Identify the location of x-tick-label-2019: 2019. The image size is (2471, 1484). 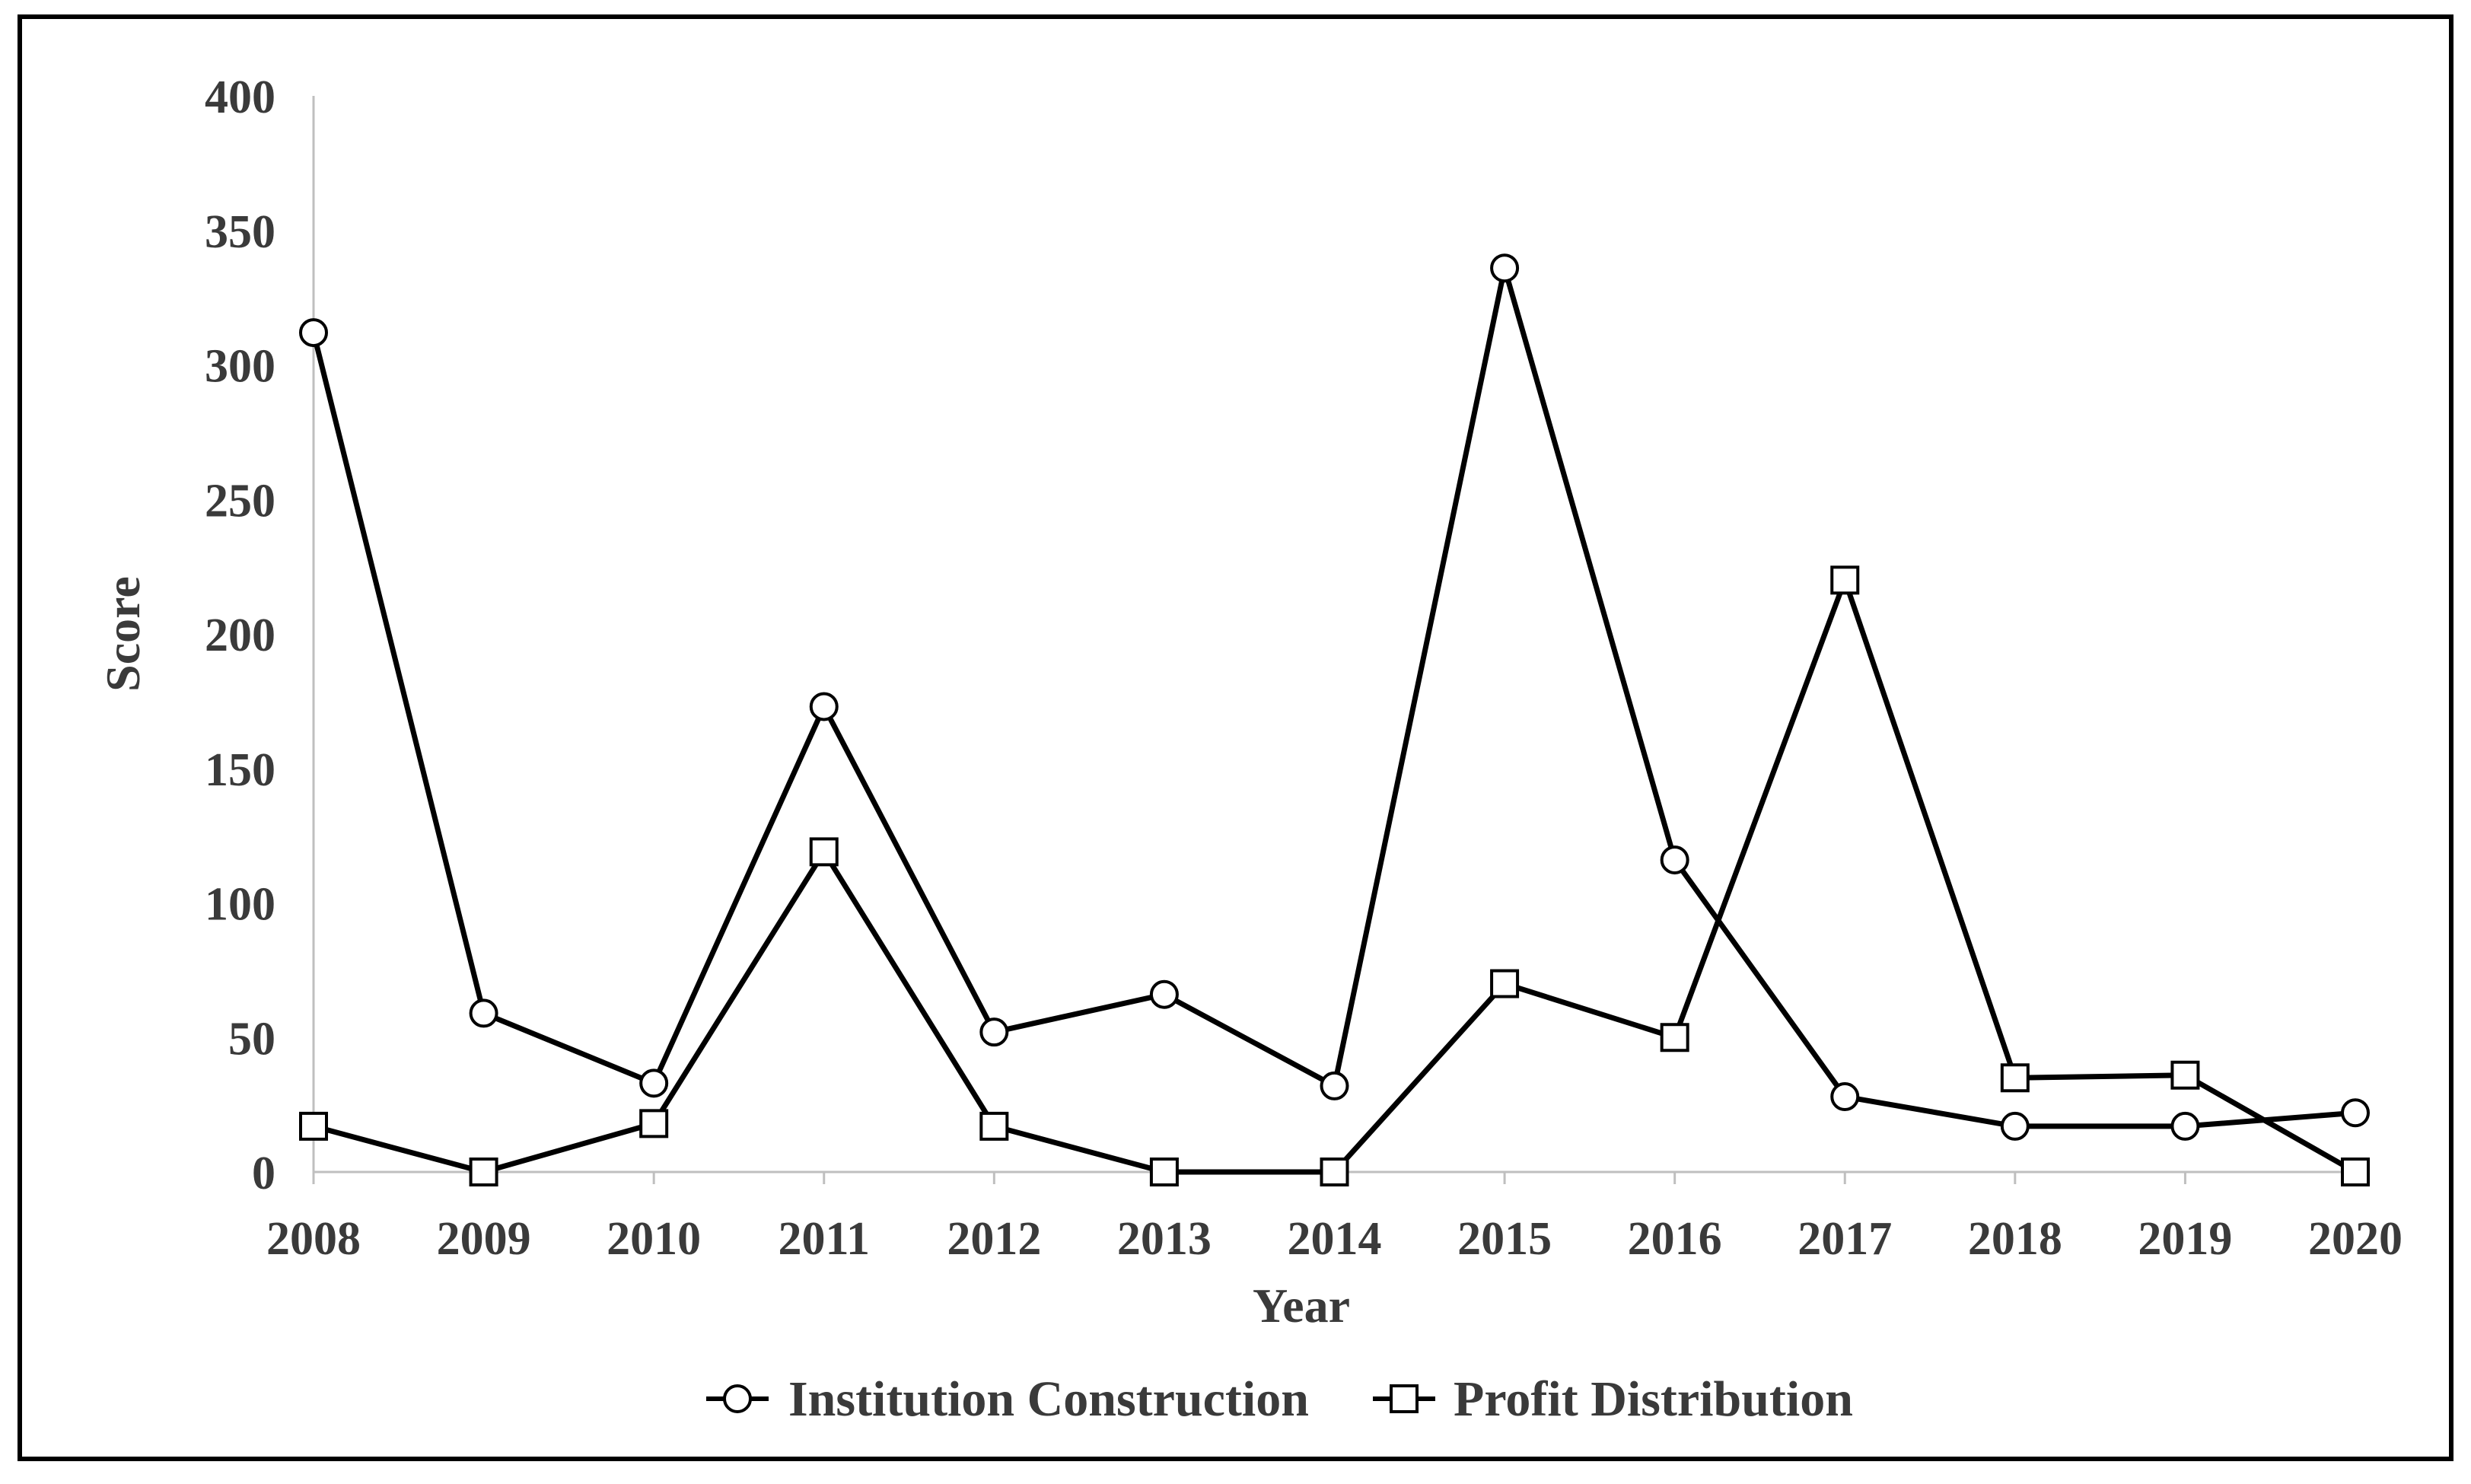
(2185, 1239).